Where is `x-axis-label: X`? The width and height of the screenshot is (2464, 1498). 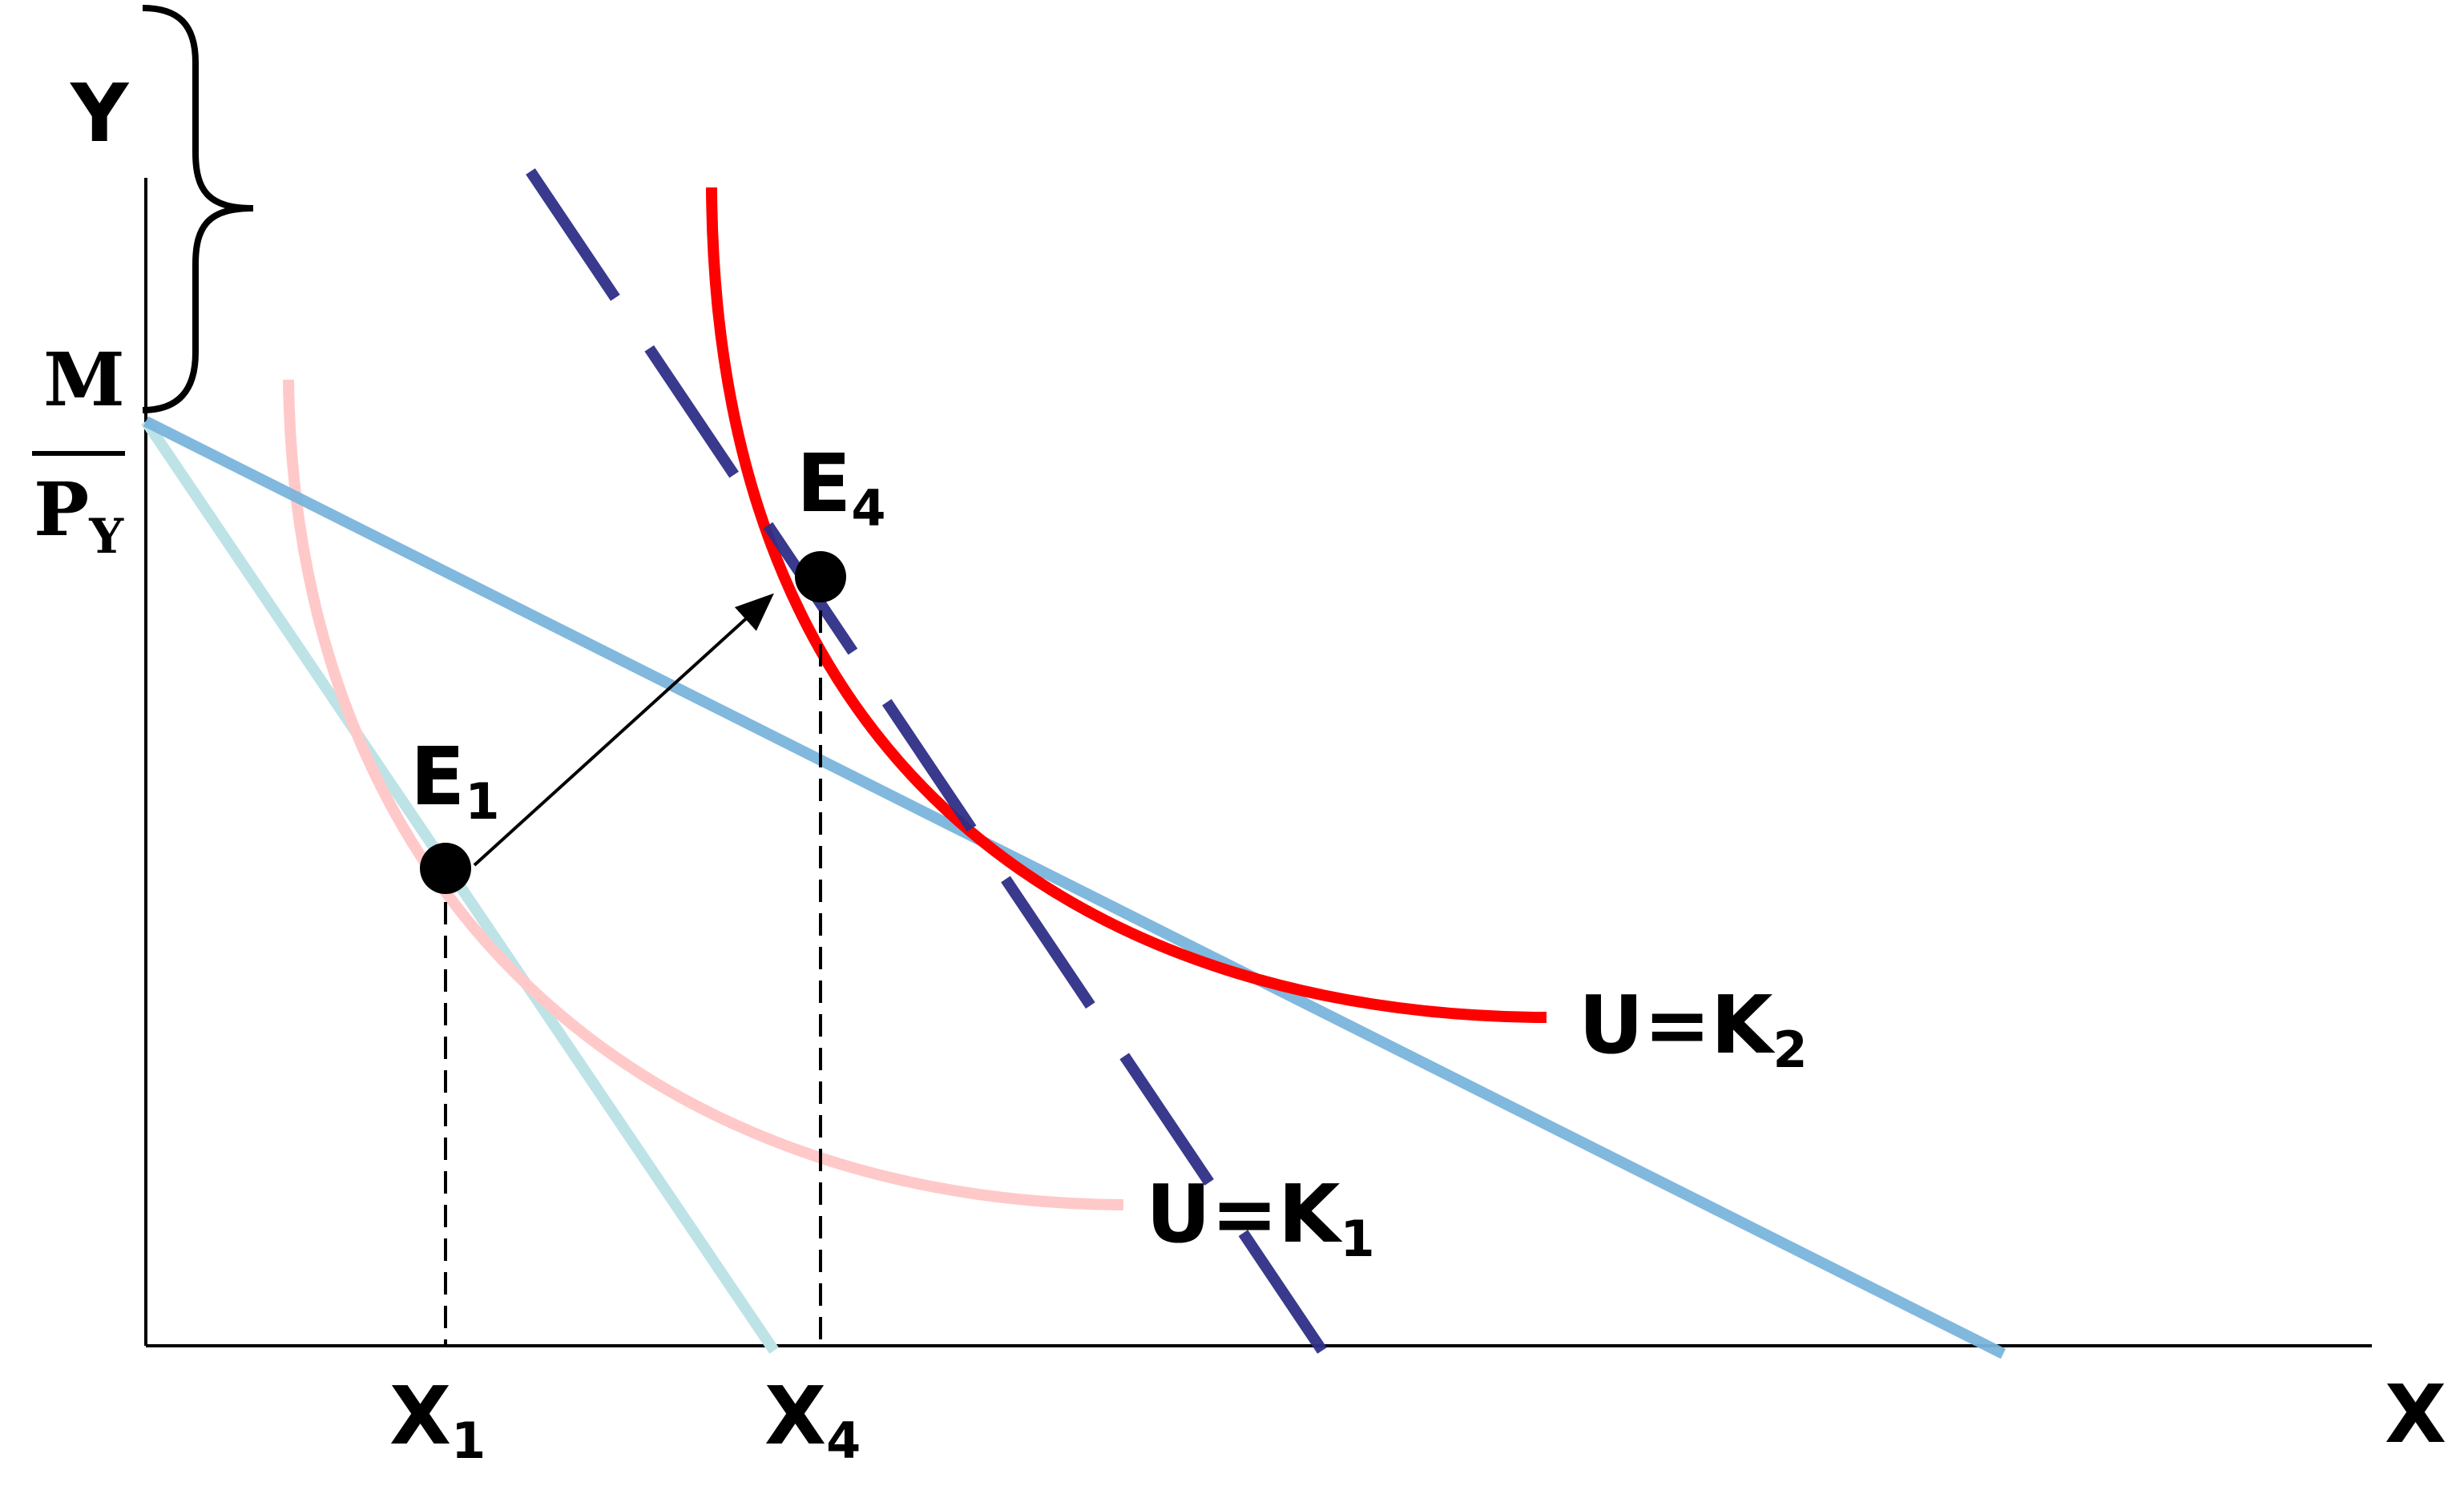
x-axis-label: X is located at coordinates (2415, 1414).